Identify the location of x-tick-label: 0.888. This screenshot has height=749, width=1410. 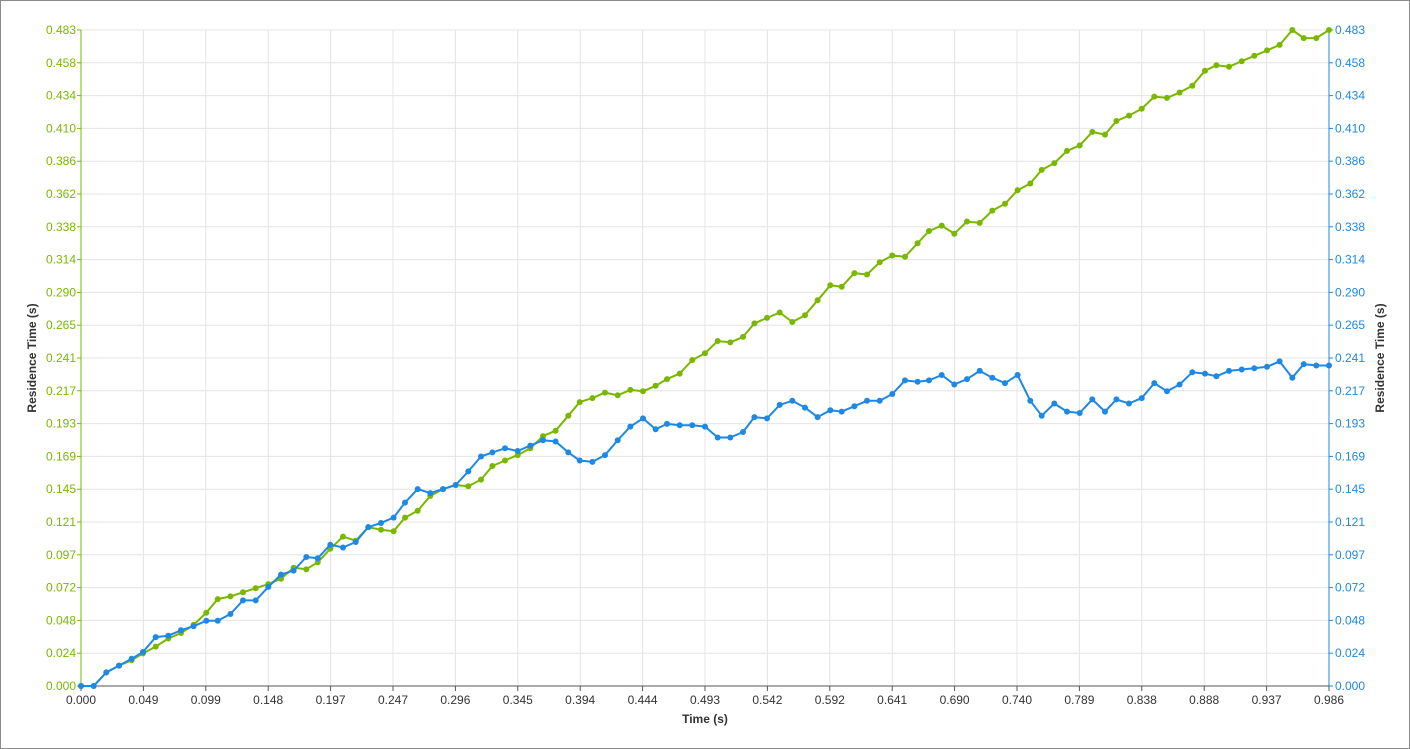
(1204, 700).